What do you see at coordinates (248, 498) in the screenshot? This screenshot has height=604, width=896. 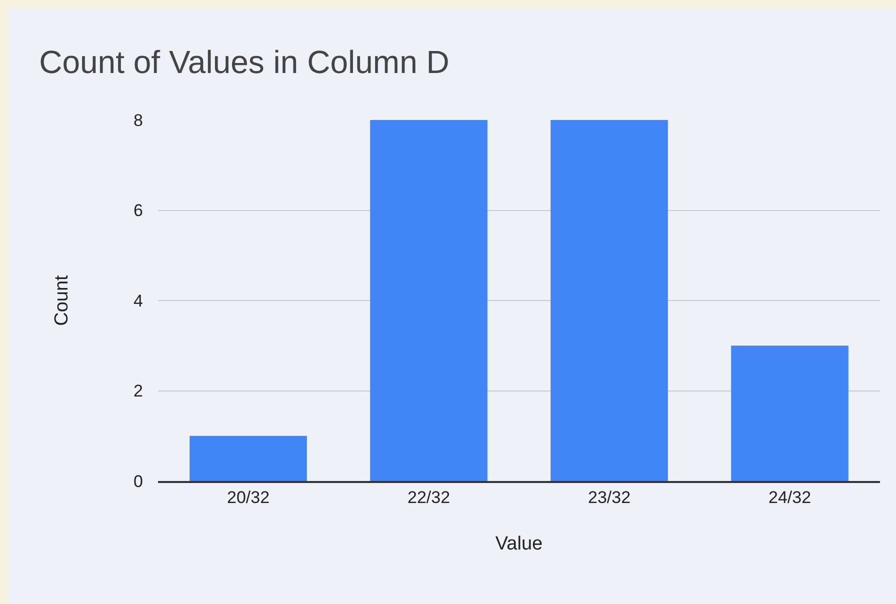 I see `x-tick-label: 20/32` at bounding box center [248, 498].